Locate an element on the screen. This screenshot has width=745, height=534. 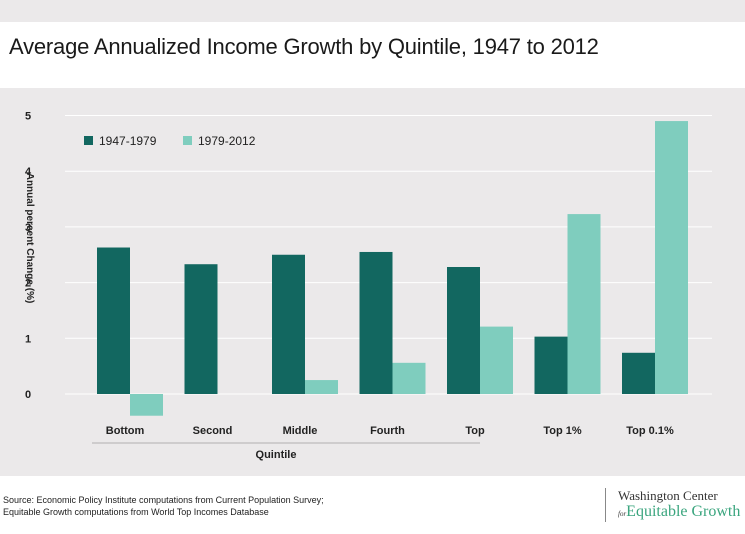
x-axis-label: Quintile is located at coordinates (276, 455).